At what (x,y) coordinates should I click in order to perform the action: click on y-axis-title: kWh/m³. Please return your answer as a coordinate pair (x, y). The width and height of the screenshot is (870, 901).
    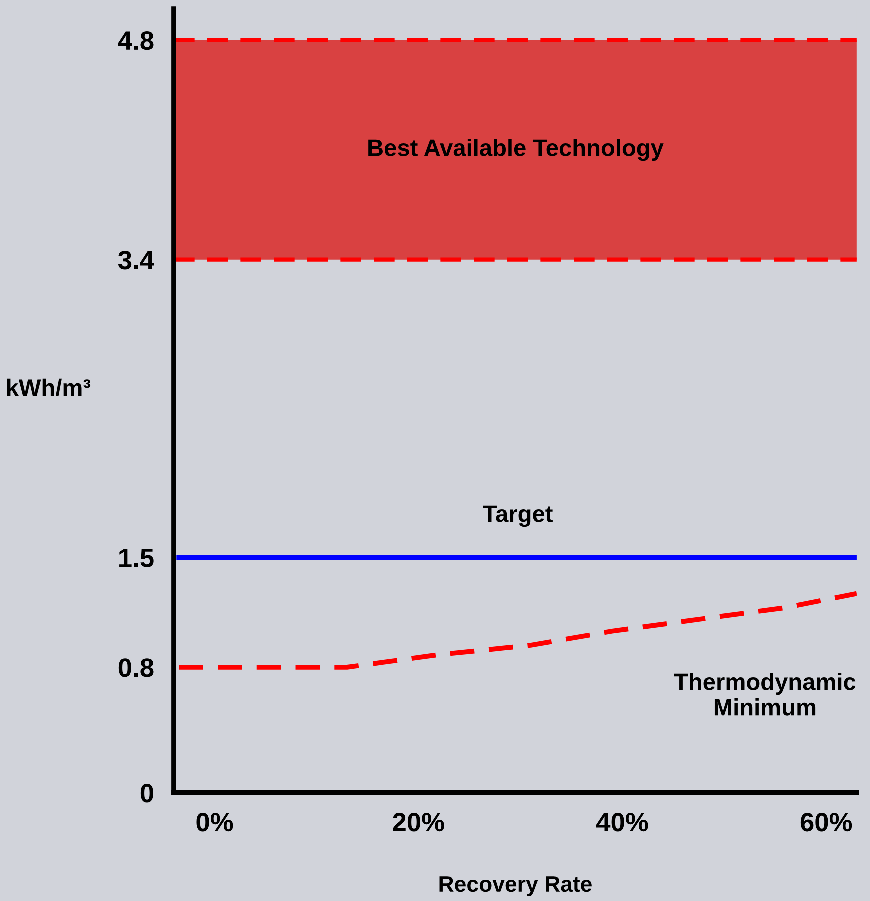
    Looking at the image, I should click on (49, 387).